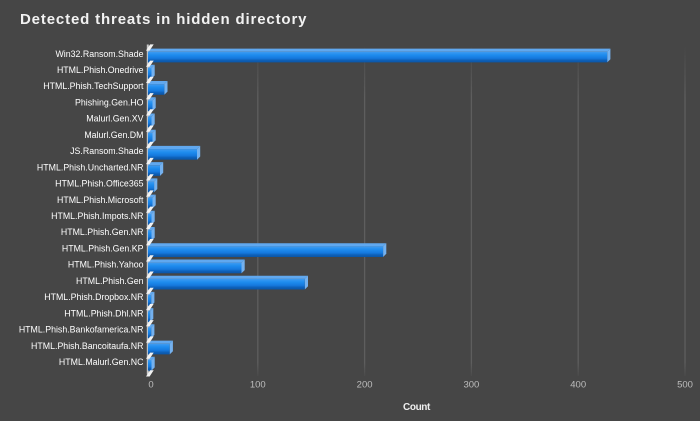 Image resolution: width=700 pixels, height=421 pixels. What do you see at coordinates (93, 297) in the screenshot?
I see `svg-text: HTML.Phish.Dropbox.NR` at bounding box center [93, 297].